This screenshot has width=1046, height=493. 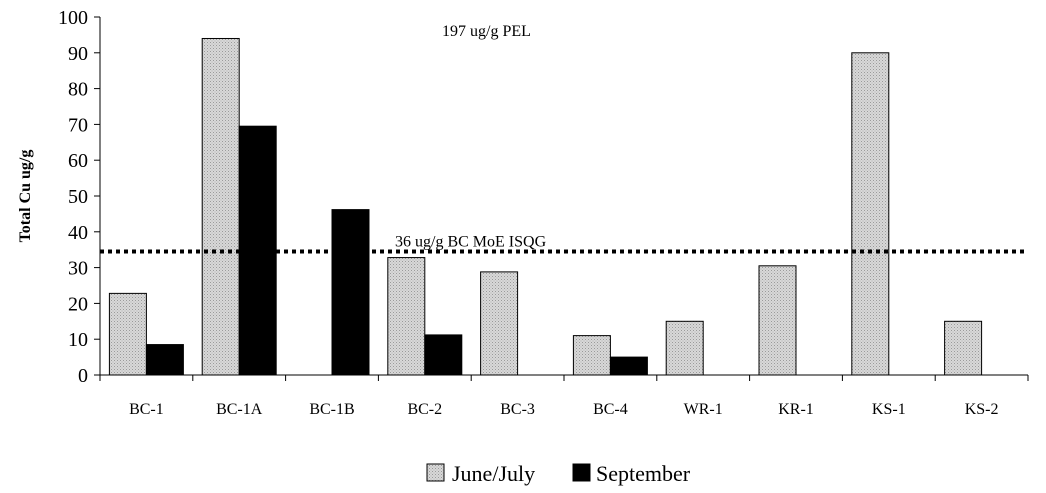 I want to click on y-axis: 0 10 20 30 40 50 60 70 80 90 100, so click(x=79, y=197).